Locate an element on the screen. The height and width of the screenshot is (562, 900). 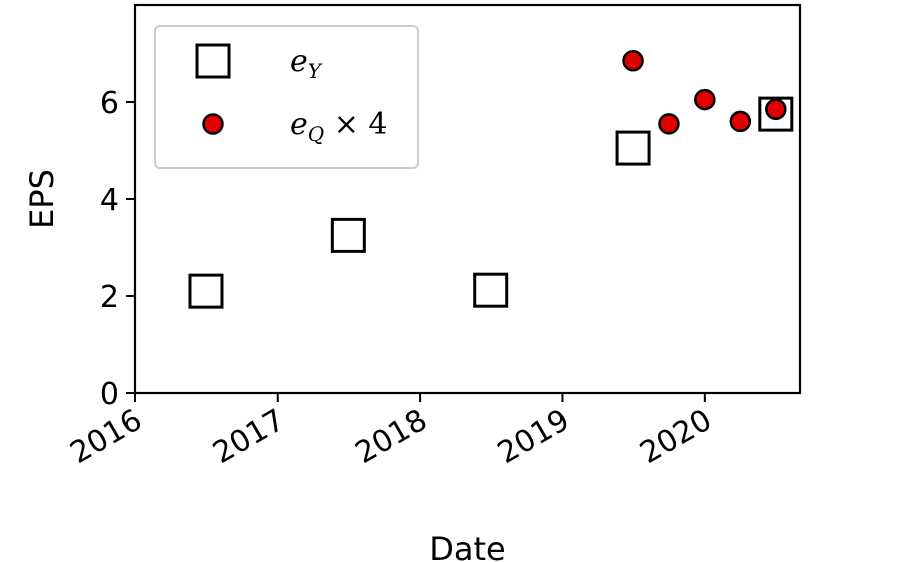
series-1-points is located at coordinates (704, 92).